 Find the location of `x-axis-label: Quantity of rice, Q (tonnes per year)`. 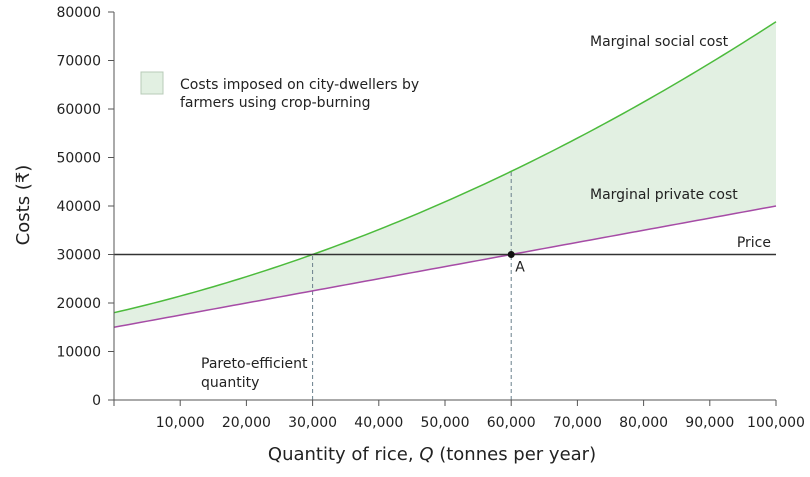

x-axis-label: Quantity of rice, Q (tonnes per year) is located at coordinates (432, 454).